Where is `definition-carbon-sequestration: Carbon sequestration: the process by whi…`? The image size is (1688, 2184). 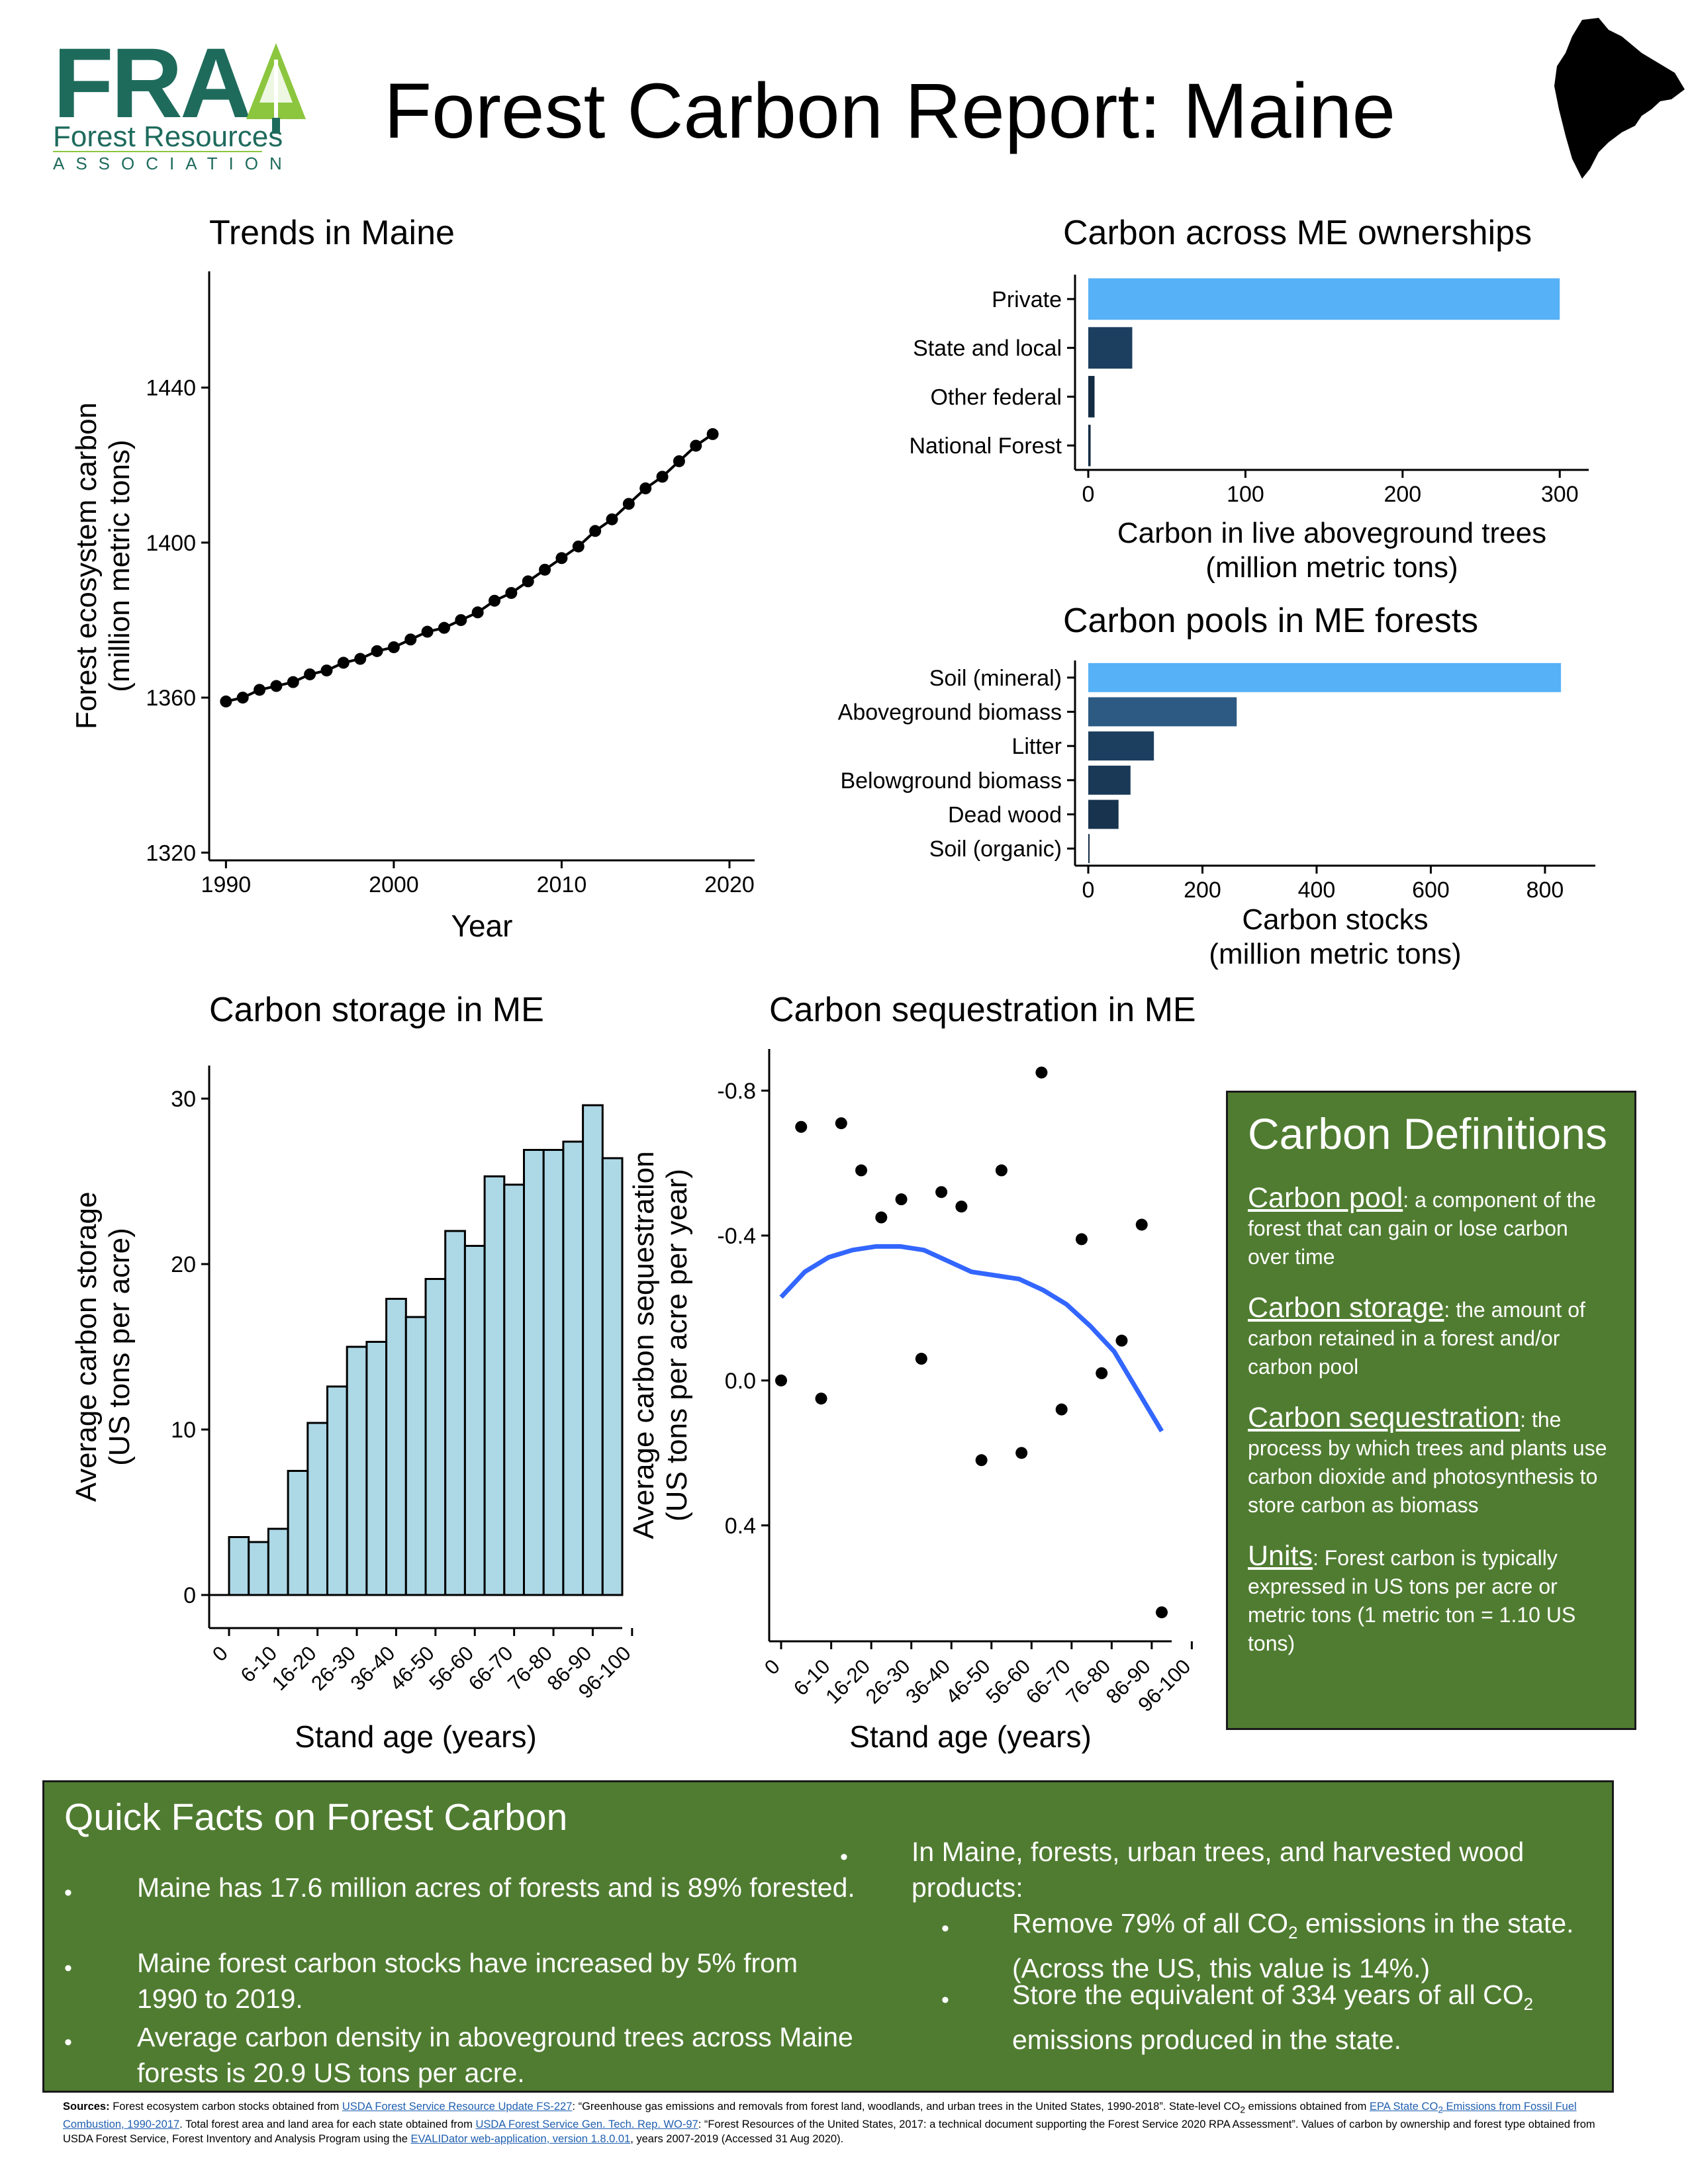 definition-carbon-sequestration: Carbon sequestration: the process by whi… is located at coordinates (1431, 1462).